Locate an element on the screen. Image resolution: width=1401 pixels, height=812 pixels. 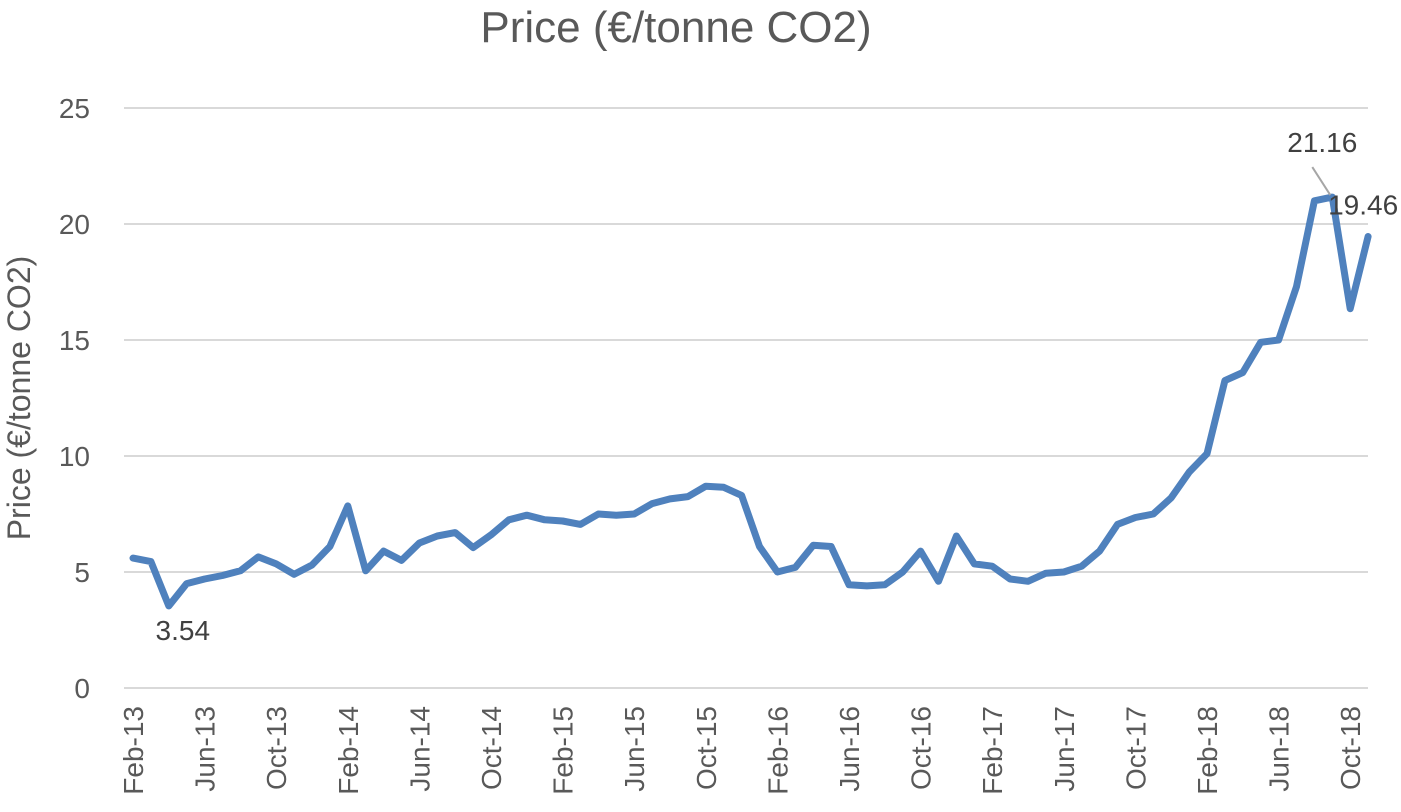
x-tick-label: Oct-13 is located at coordinates (276, 748).